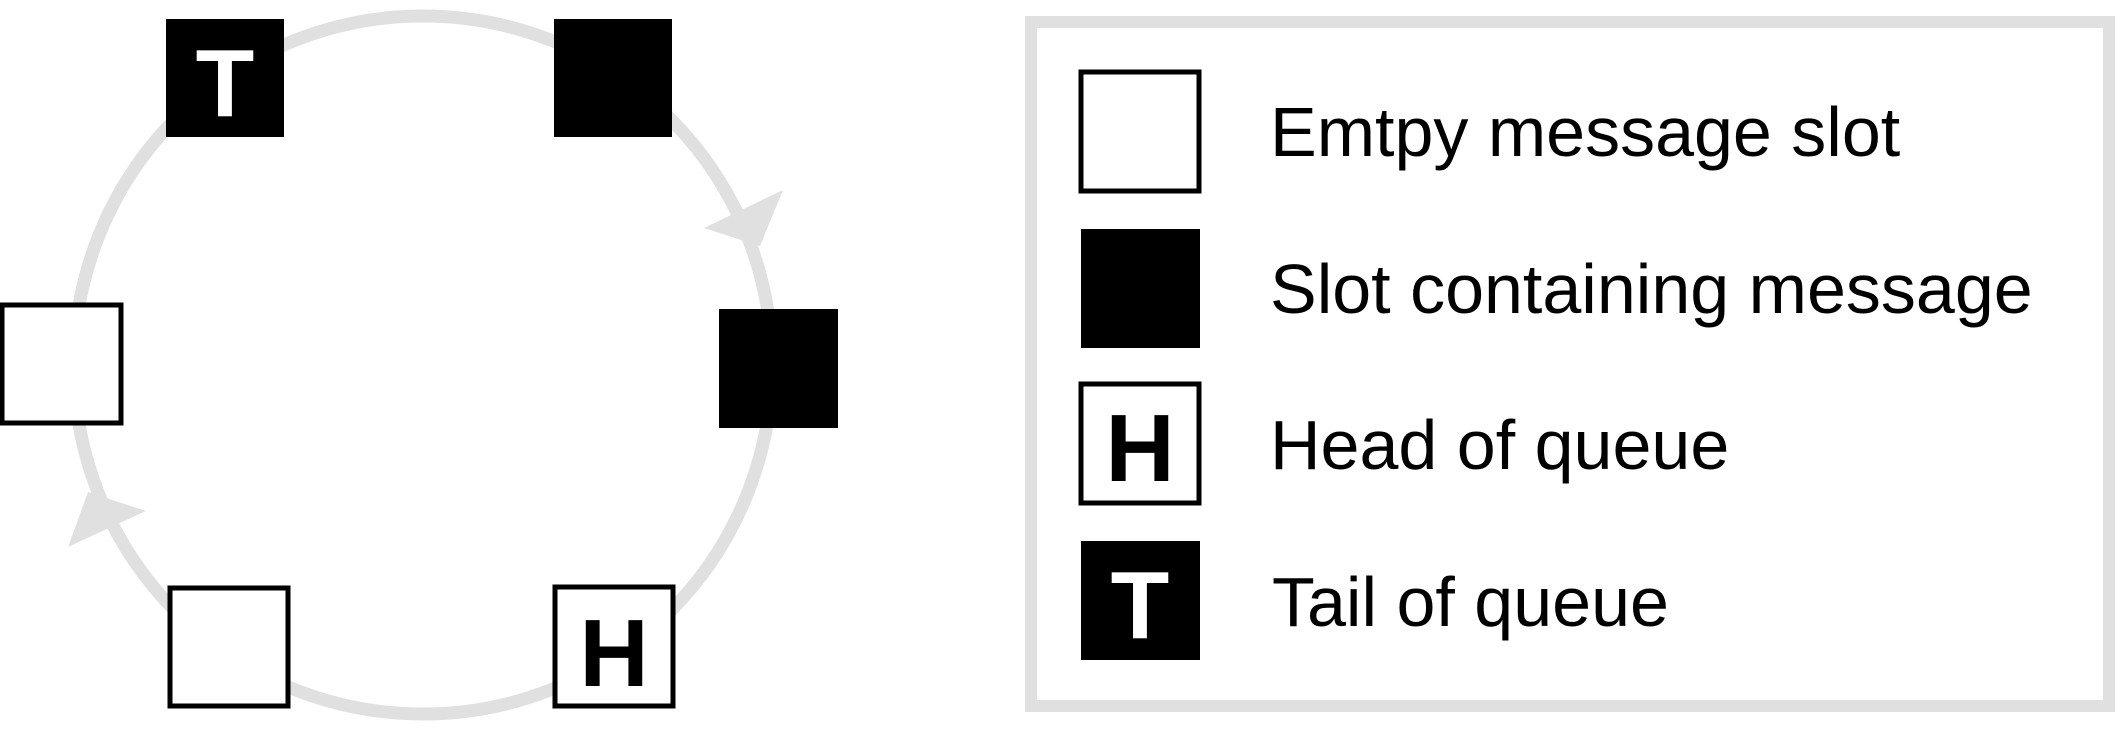 The image size is (2121, 729). I want to click on legend-label-filled: Slot containing message, so click(1651, 289).